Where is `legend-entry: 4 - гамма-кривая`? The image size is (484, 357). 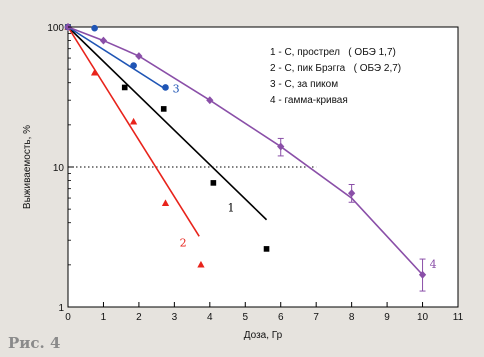
legend-entry: 4 - гамма-кривая is located at coordinates (309, 100).